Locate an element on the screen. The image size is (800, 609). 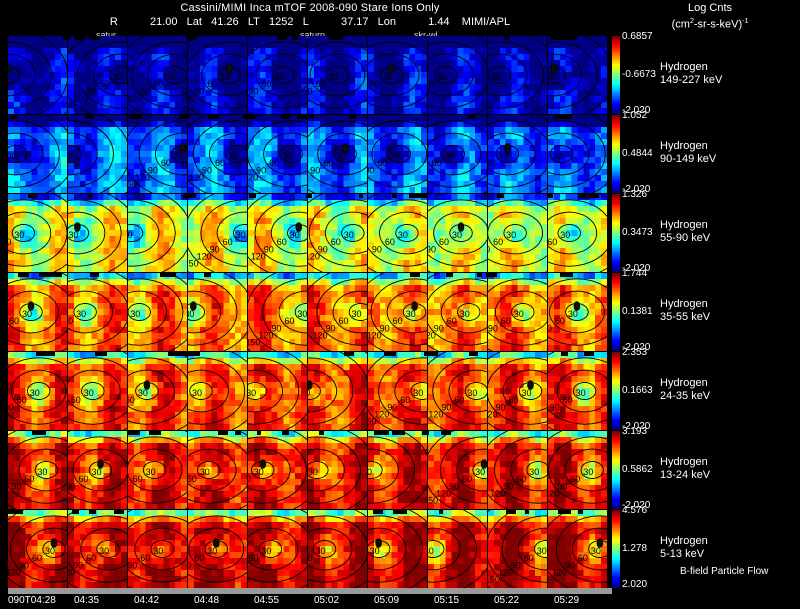
colorbar-mid-tick: 1.278 is located at coordinates (635, 548).